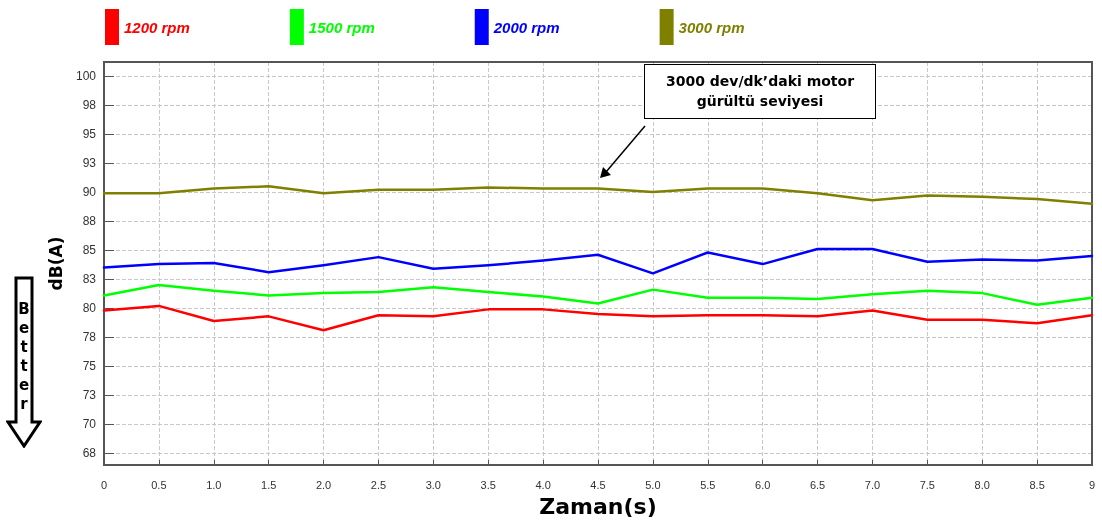 The image size is (1102, 529). I want to click on y-tick-label: 90, so click(89, 192).